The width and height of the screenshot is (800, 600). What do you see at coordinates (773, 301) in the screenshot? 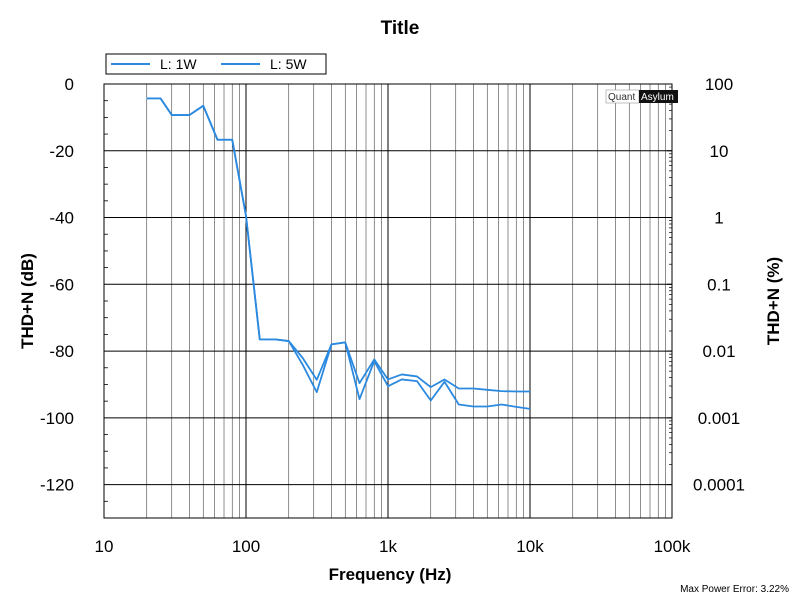
I see `y2-axis-title: THD+N (%)` at bounding box center [773, 301].